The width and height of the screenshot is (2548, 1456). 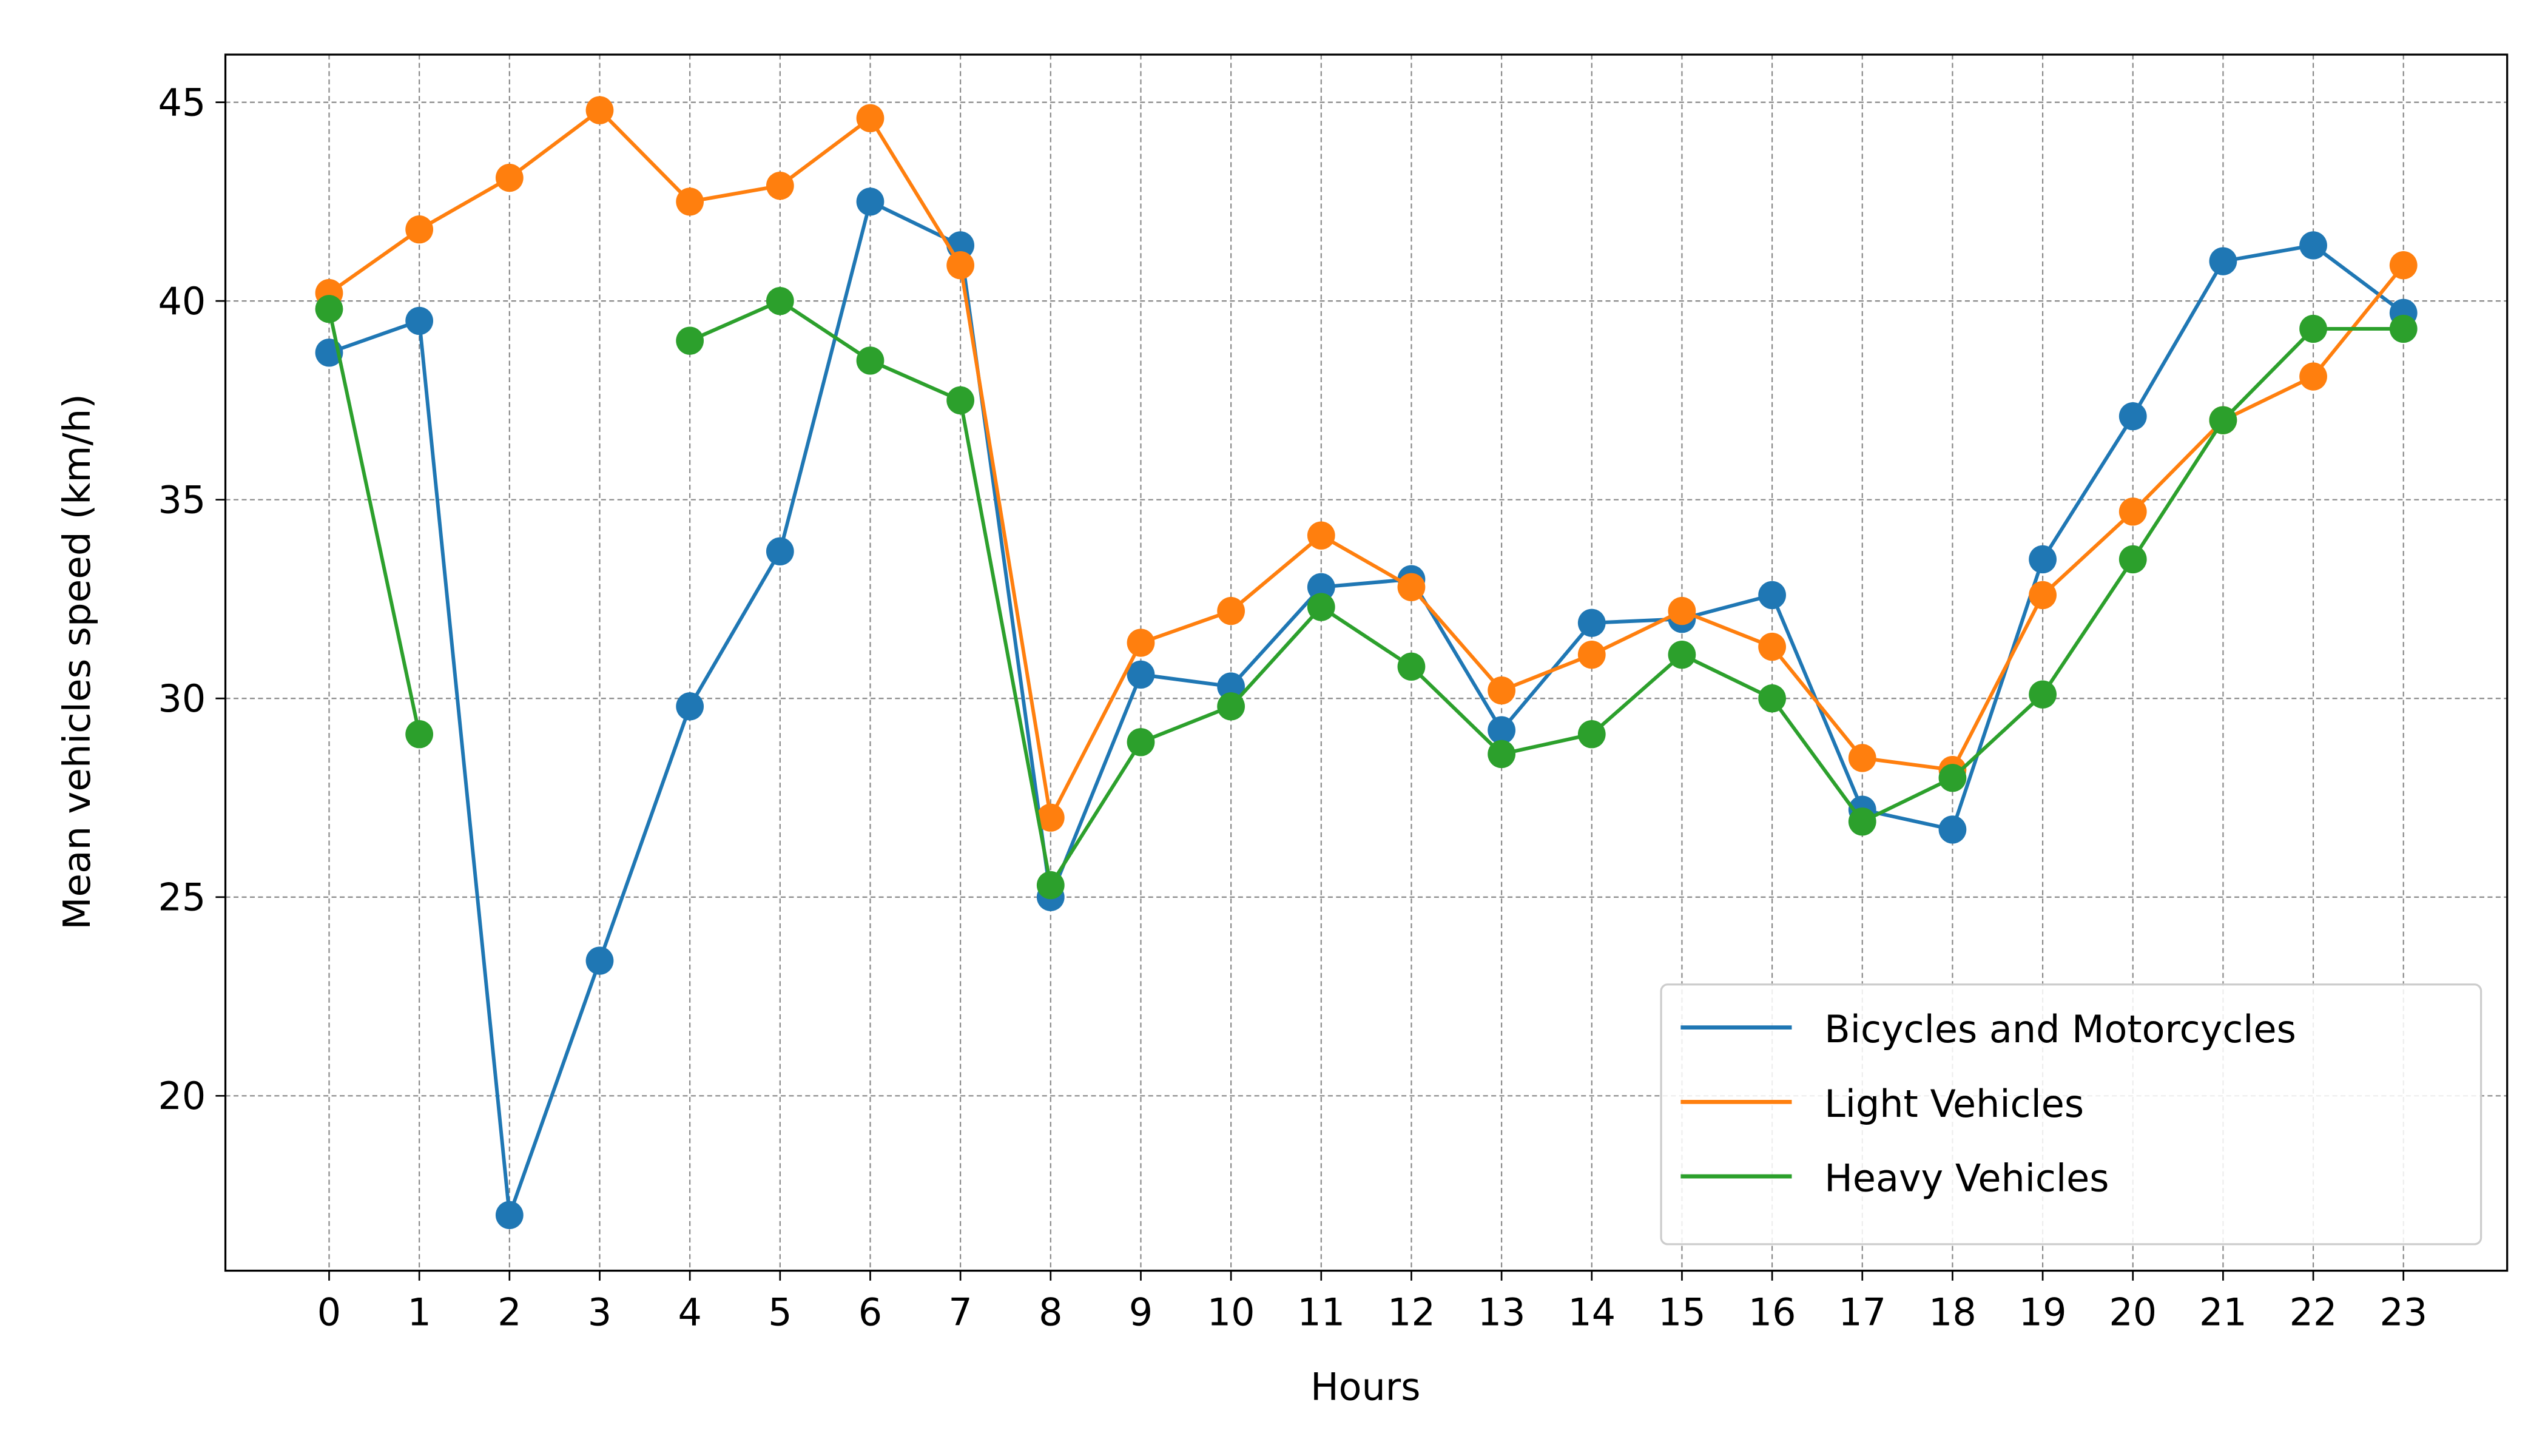 What do you see at coordinates (1954, 1104) in the screenshot?
I see `legend-label: Light Vehicles` at bounding box center [1954, 1104].